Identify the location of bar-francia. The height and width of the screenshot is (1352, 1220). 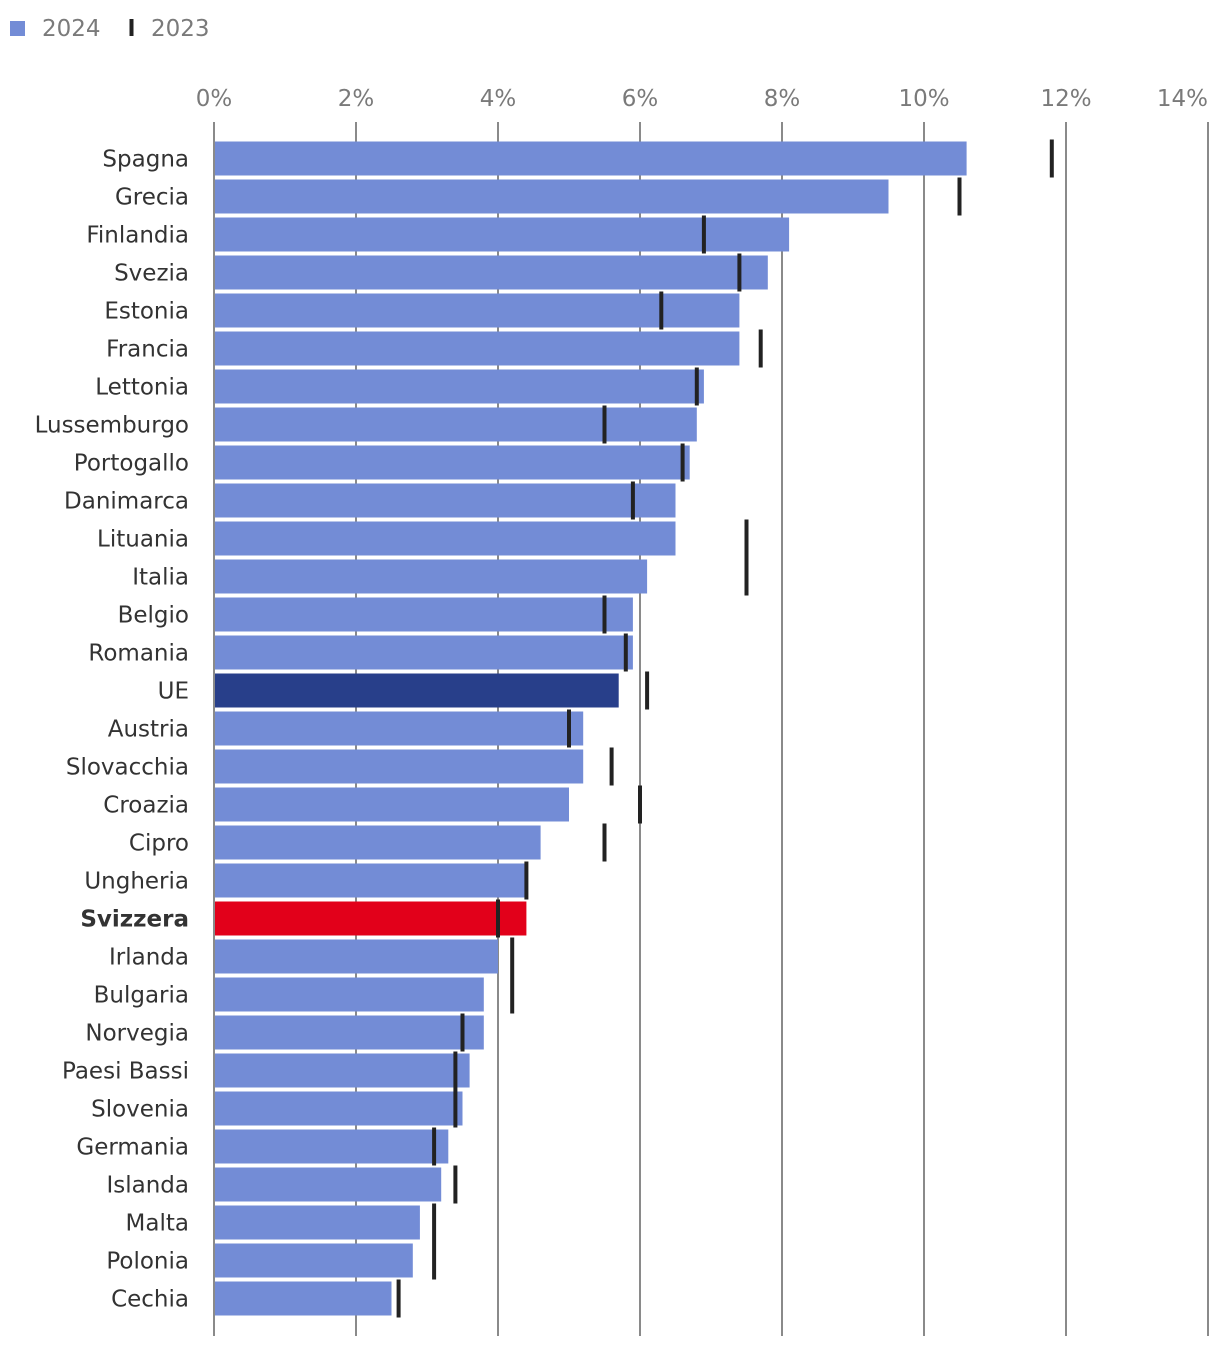
(477, 348).